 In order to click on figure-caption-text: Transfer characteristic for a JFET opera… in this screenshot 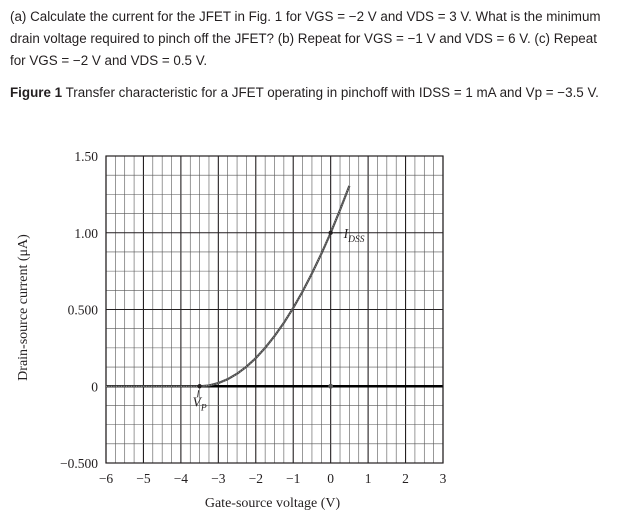, I will do `click(332, 92)`.